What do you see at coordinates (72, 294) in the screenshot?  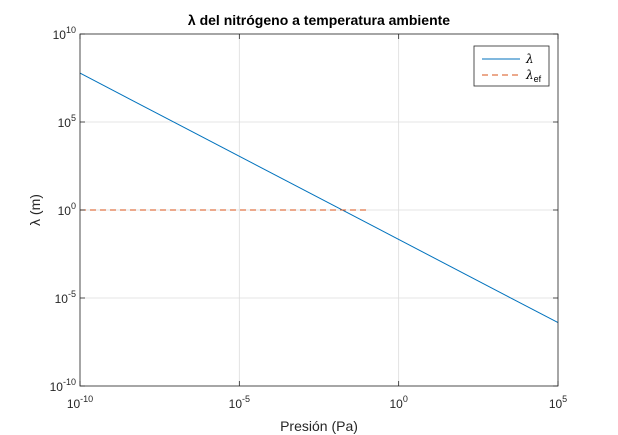 I see `y-tick-label-exponent: -5` at bounding box center [72, 294].